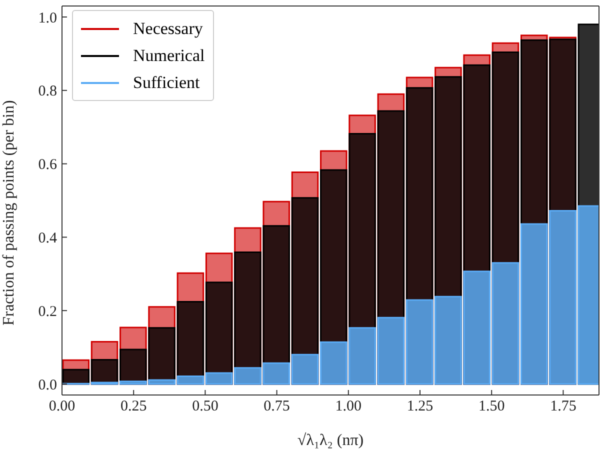 The image size is (605, 457). I want to click on x-axis-title: √λ₁λ₂ (nπ), so click(330, 440).